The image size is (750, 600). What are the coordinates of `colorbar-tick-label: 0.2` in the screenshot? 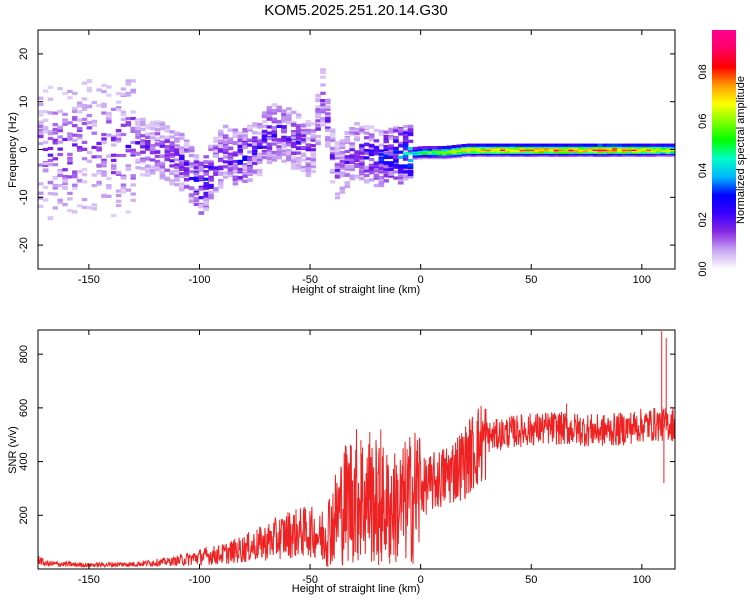 It's located at (703, 219).